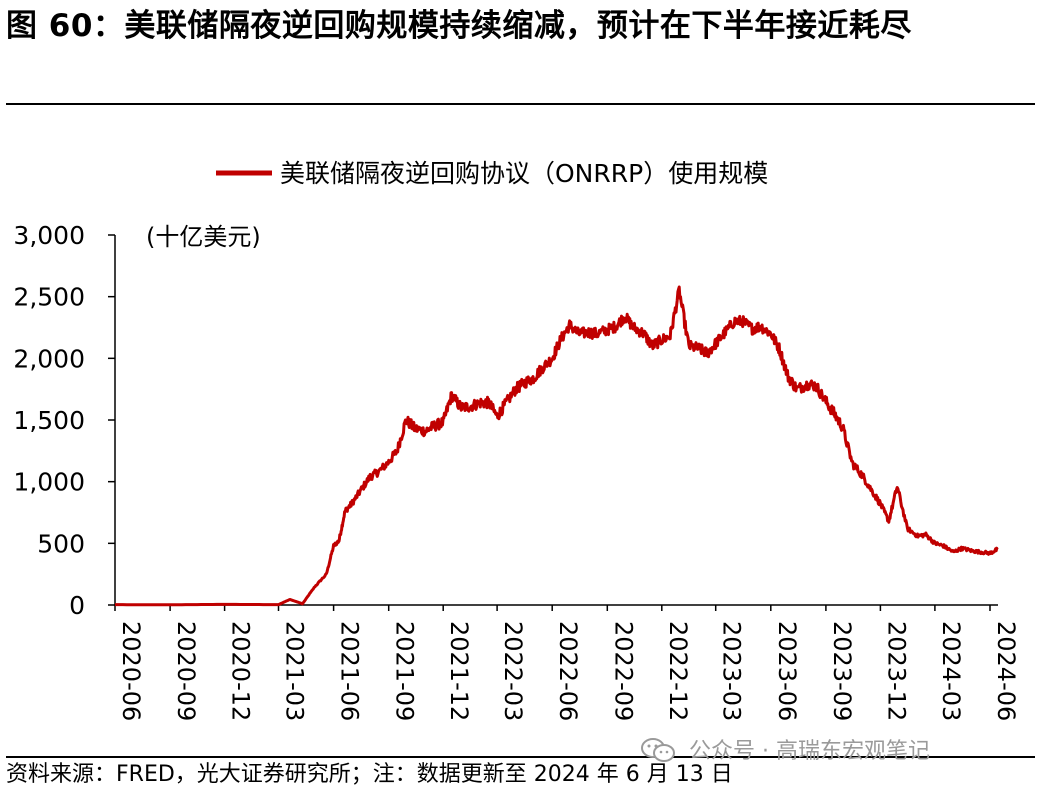 Image resolution: width=1039 pixels, height=793 pixels. I want to click on y-tick-label: 500, so click(61, 543).